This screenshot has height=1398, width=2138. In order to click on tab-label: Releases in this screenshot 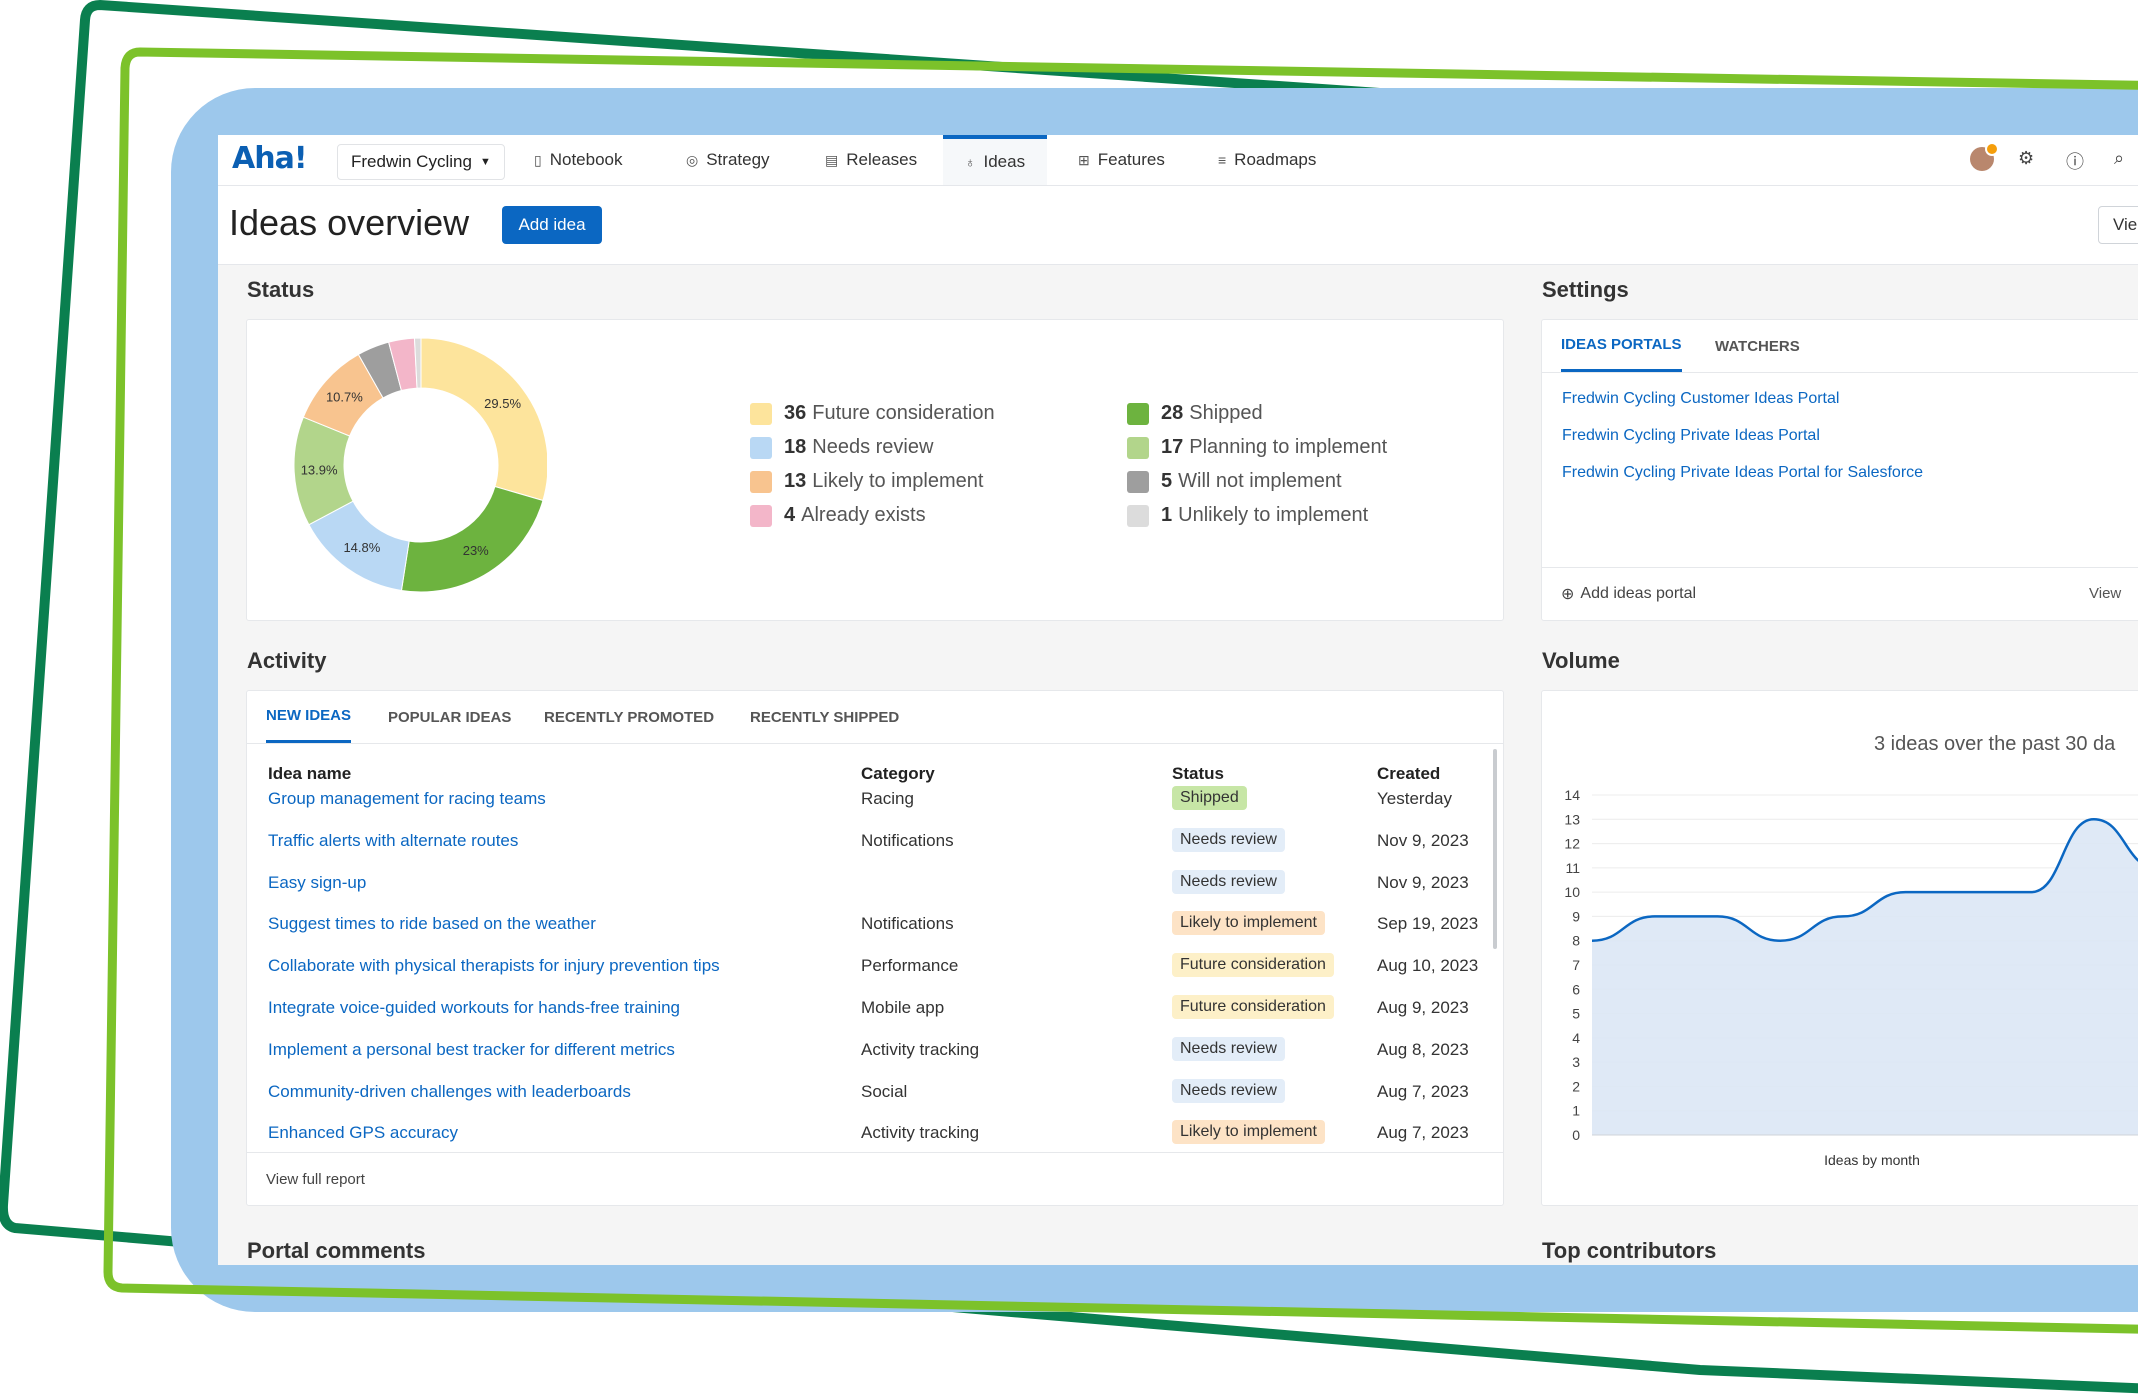, I will do `click(882, 159)`.